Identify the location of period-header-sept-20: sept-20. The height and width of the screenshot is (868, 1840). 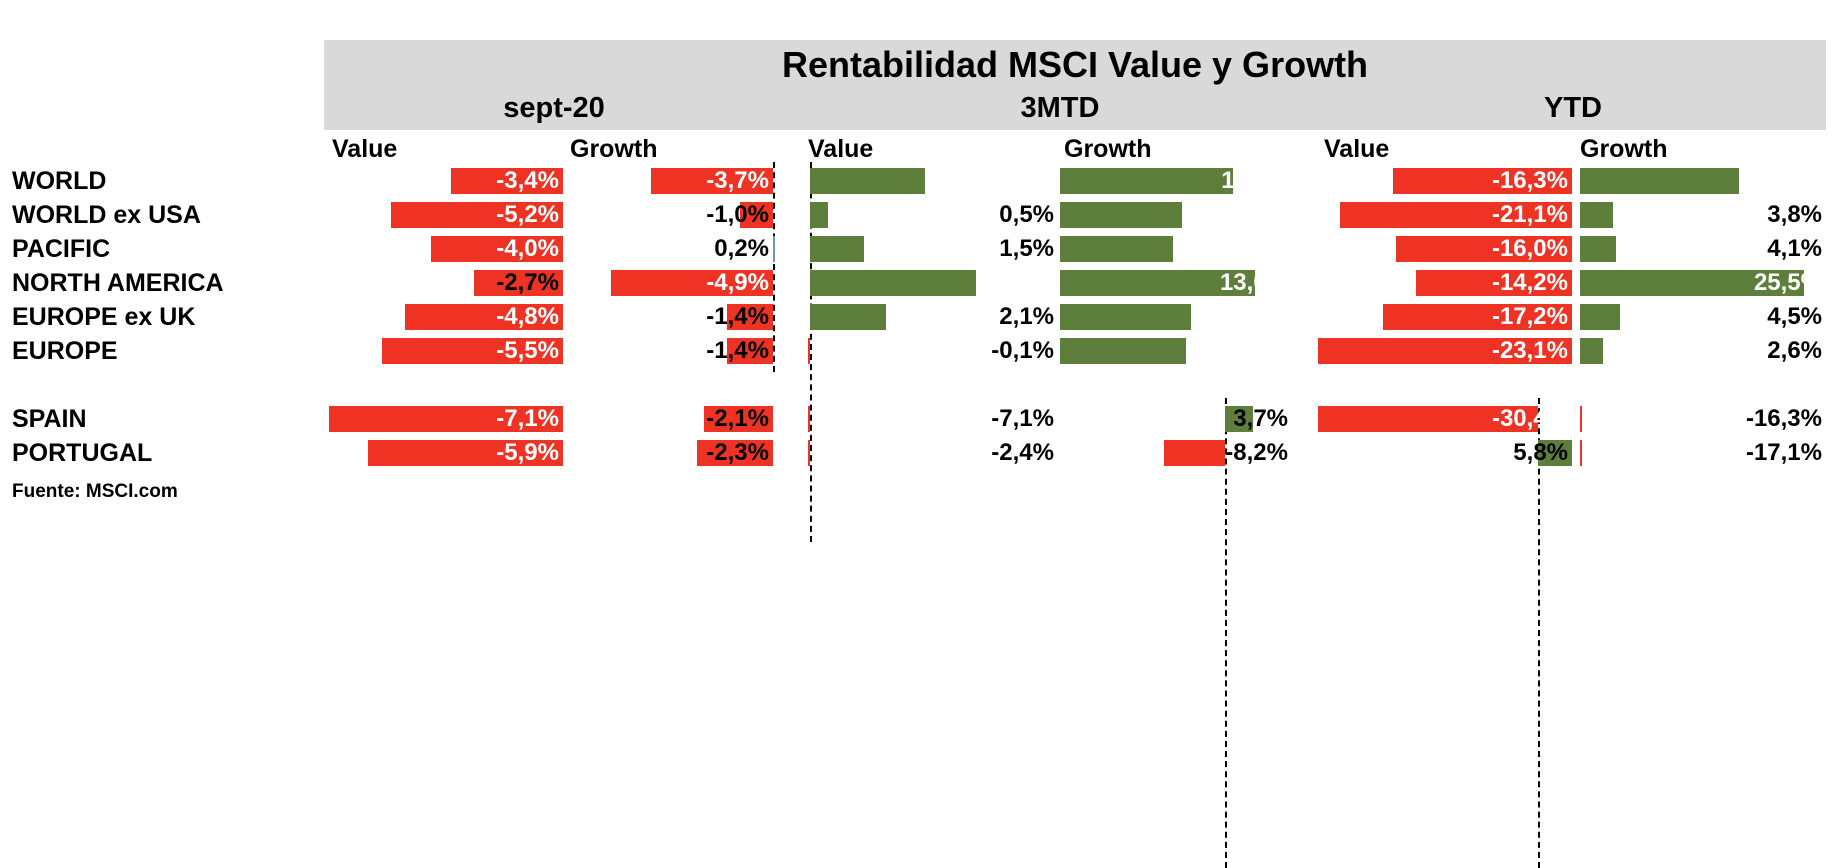
(554, 108).